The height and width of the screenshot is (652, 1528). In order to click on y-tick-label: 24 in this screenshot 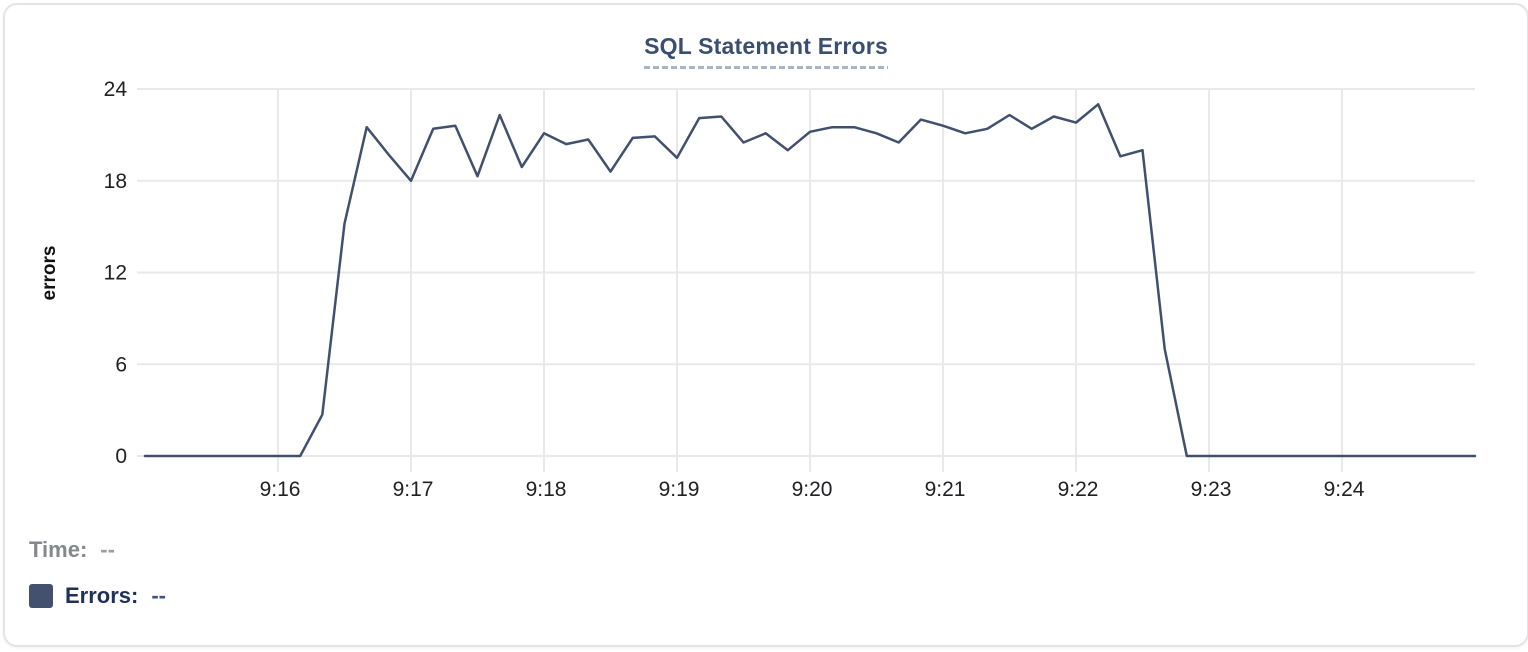, I will do `click(116, 89)`.